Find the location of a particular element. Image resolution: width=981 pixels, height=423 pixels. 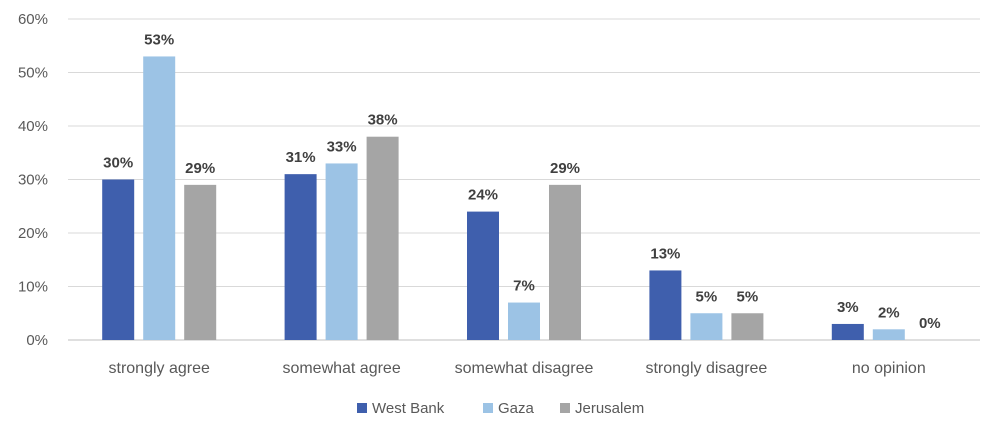

y-tick-label: 60% is located at coordinates (33, 19).